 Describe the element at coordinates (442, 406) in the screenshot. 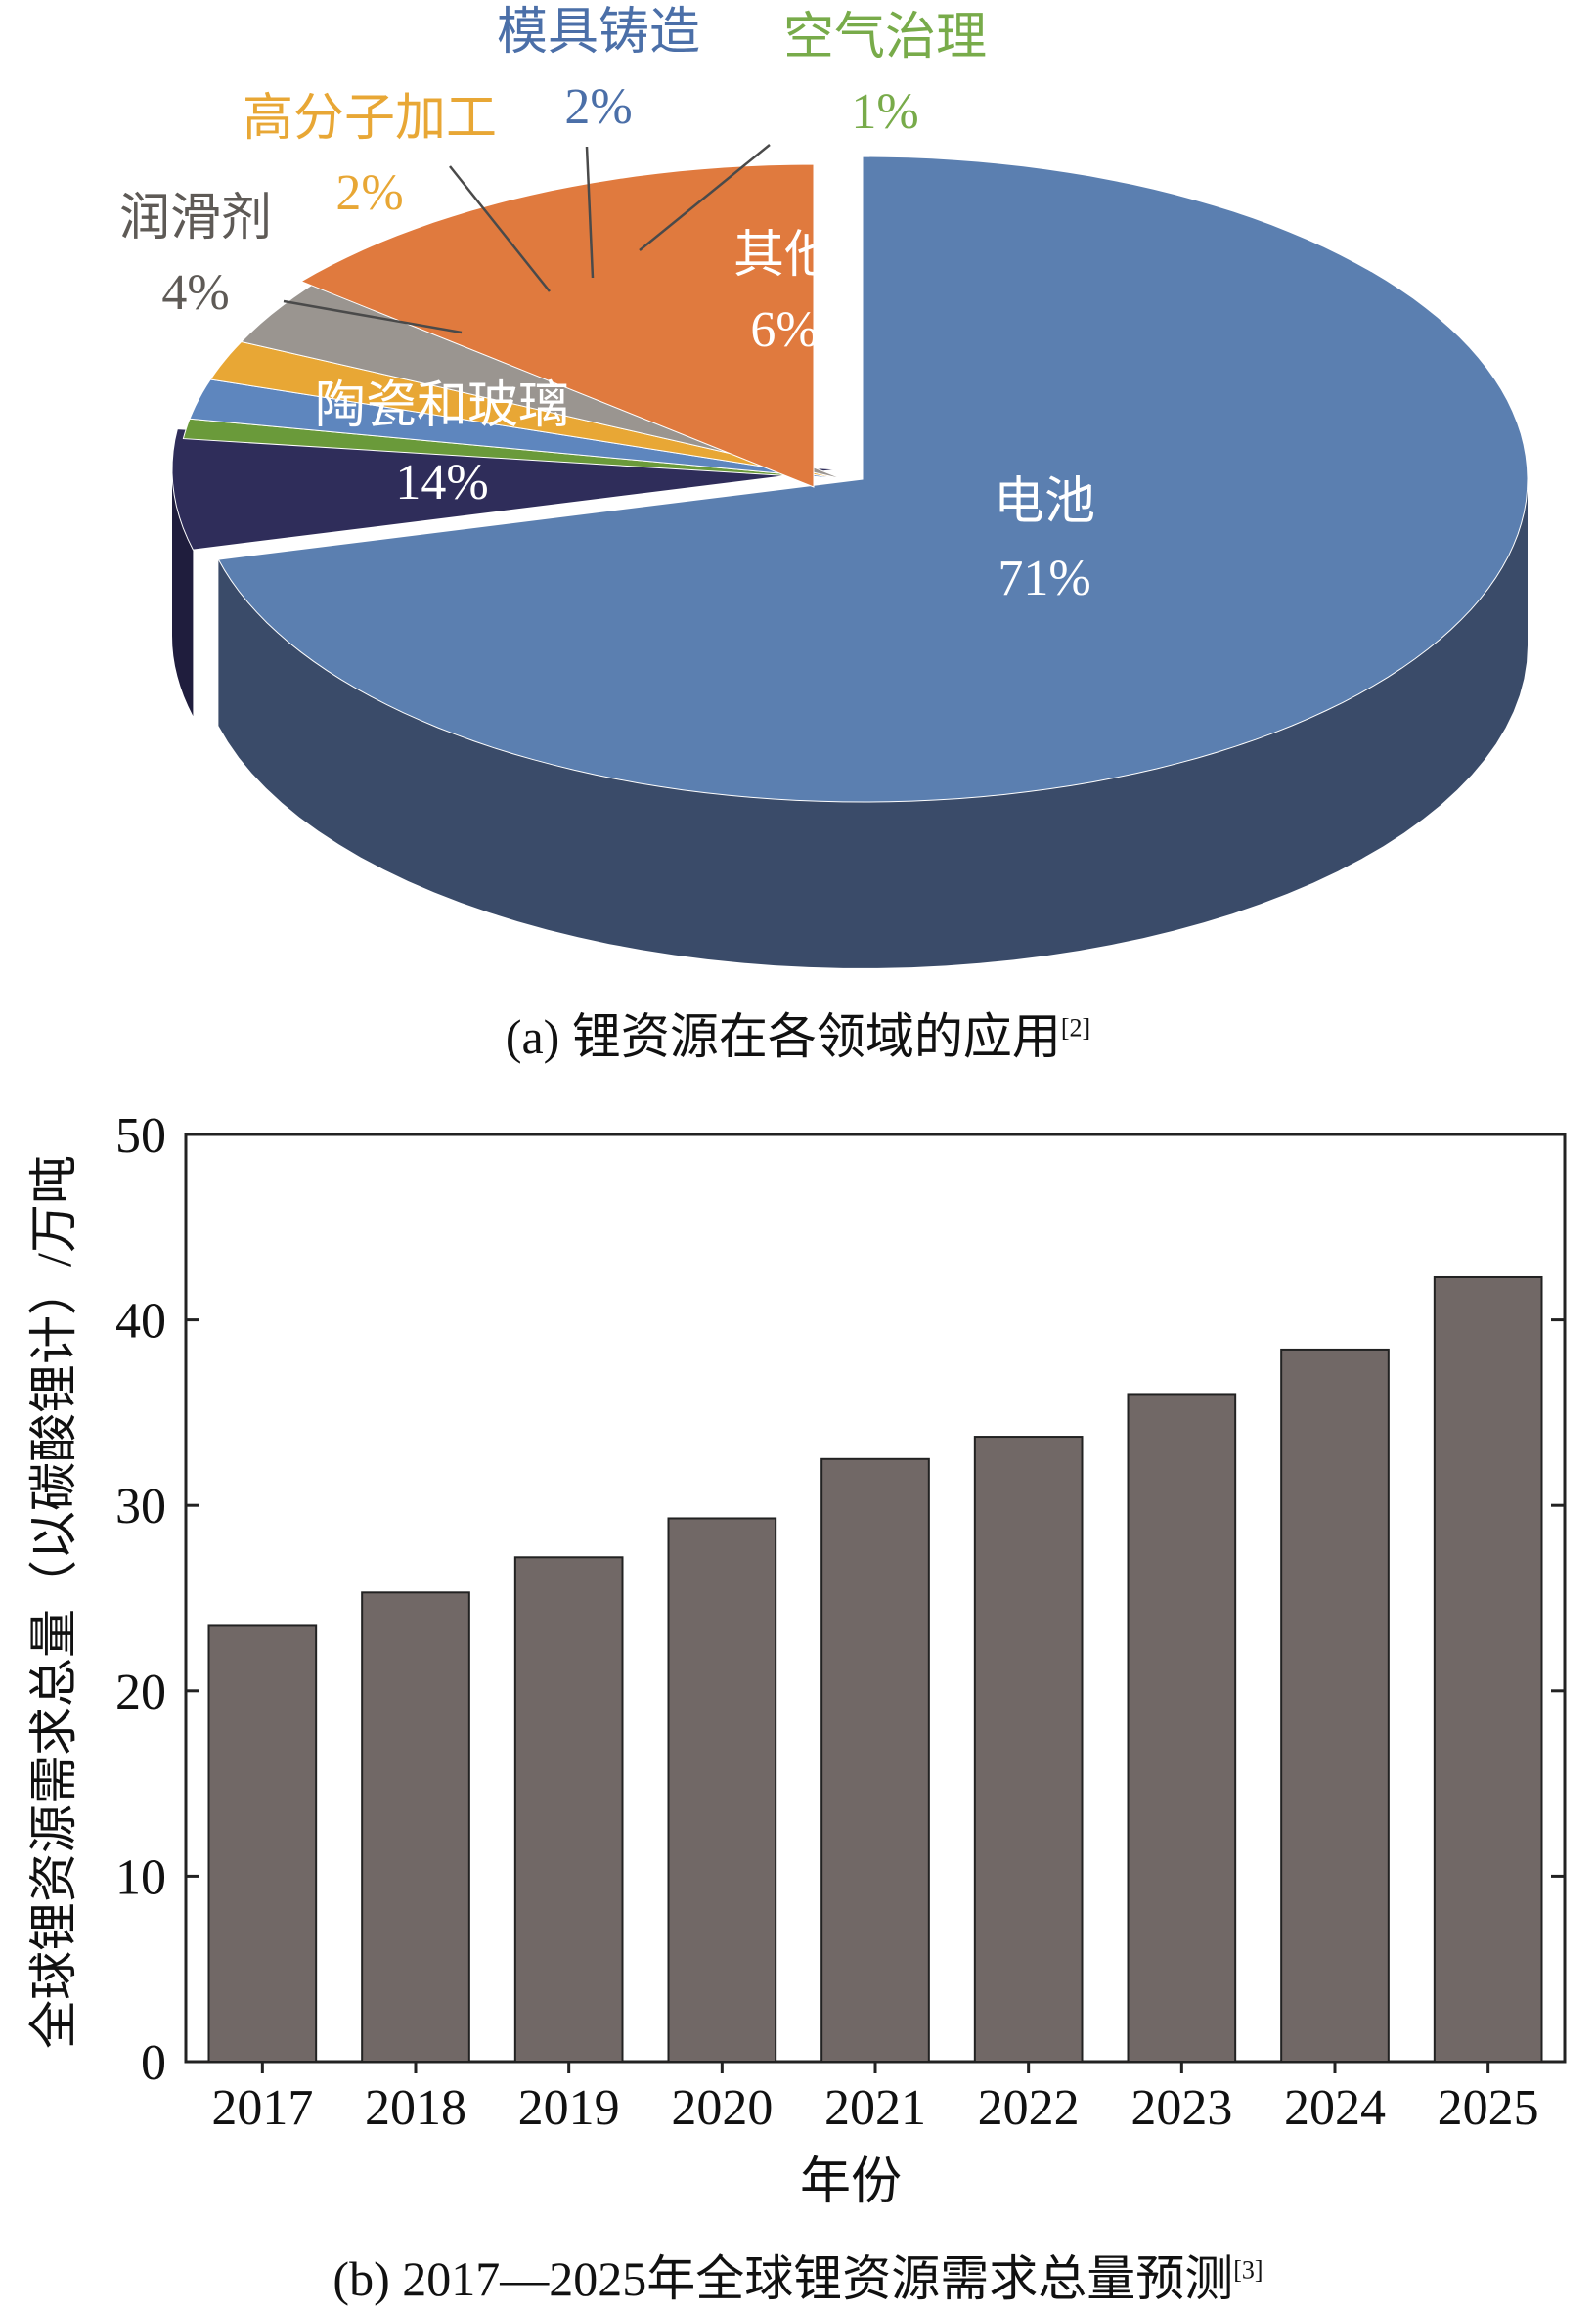

I see `pie-label-6: 陶瓷和玻璃` at that location.